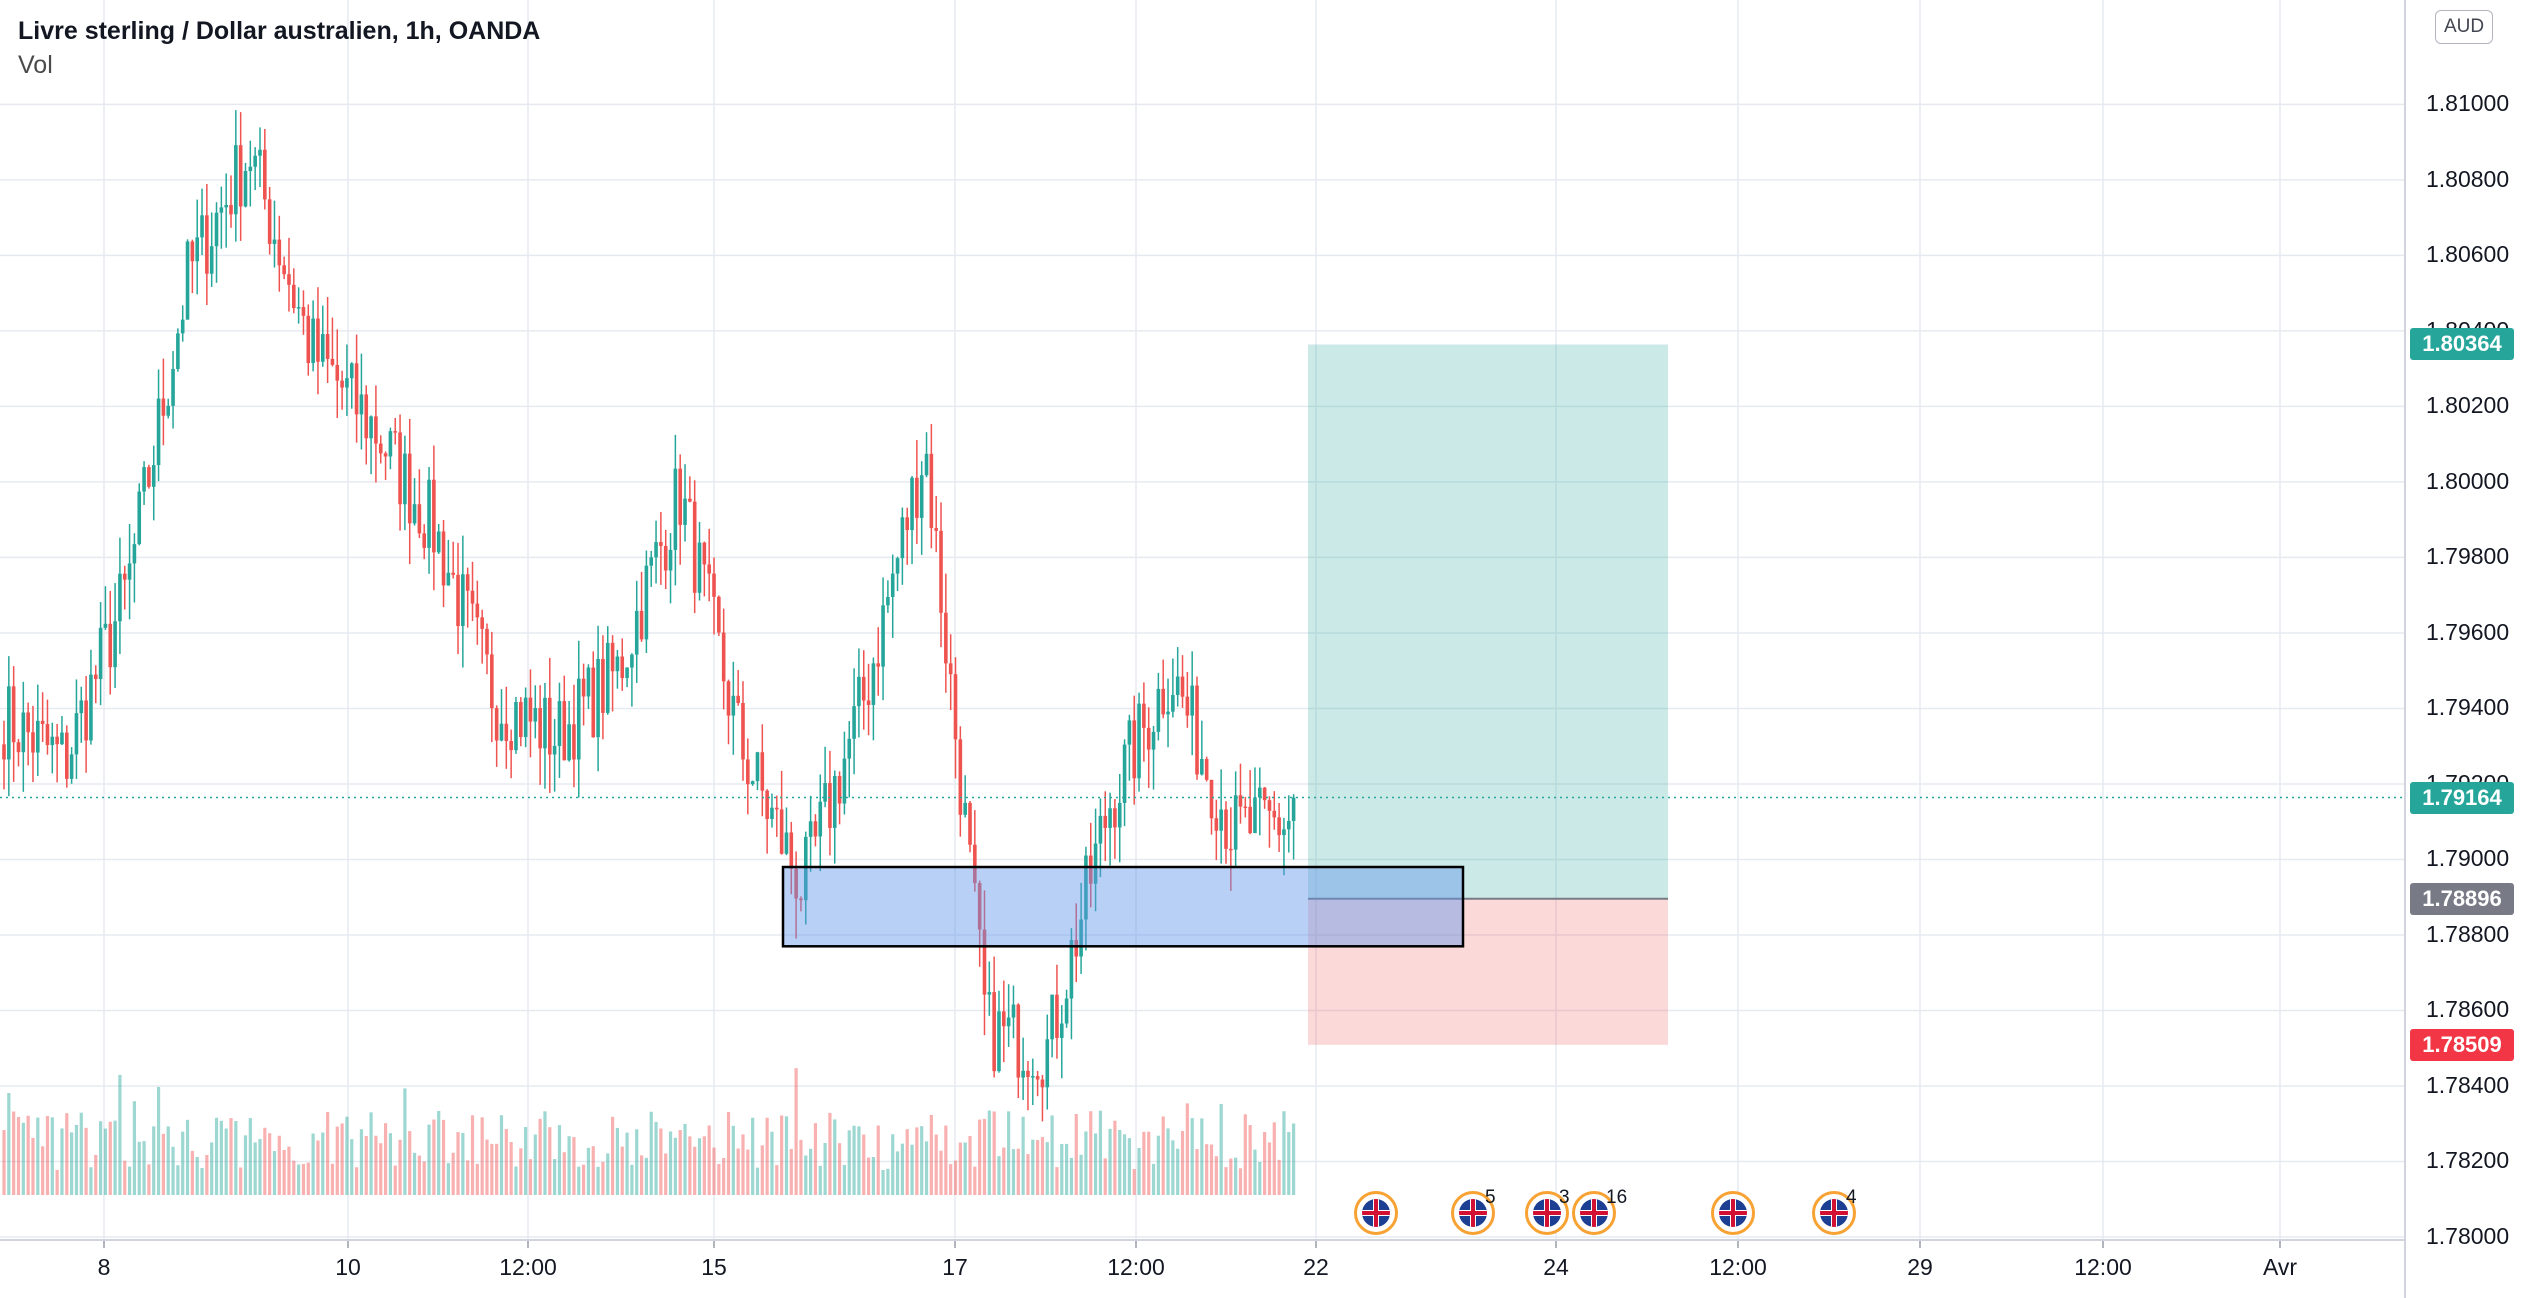 This screenshot has width=2524, height=1298. What do you see at coordinates (2468, 556) in the screenshot?
I see `price-tick-label: 1.79800` at bounding box center [2468, 556].